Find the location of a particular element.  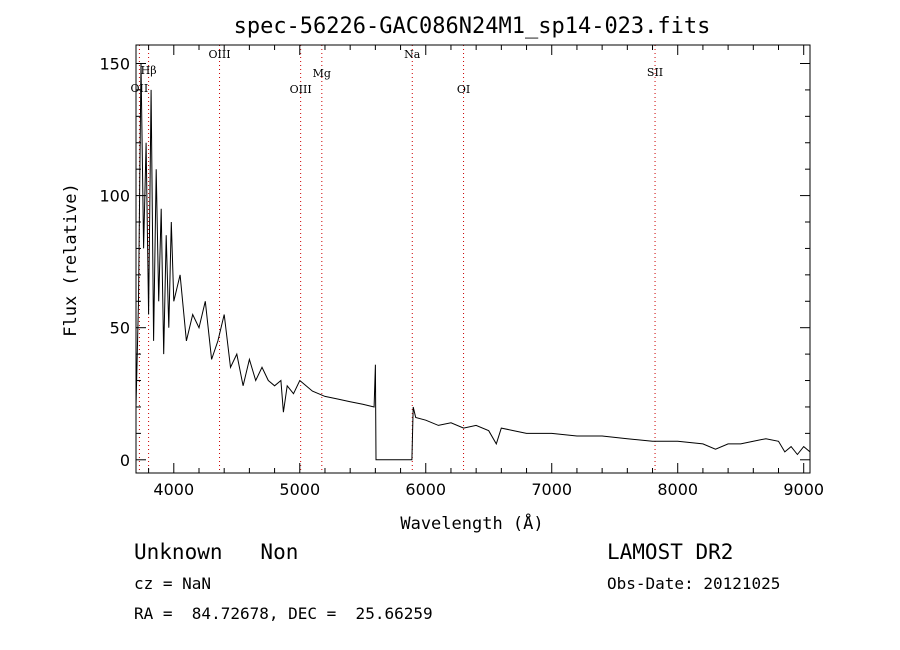

spectral-line-label: OI is located at coordinates (463, 89).